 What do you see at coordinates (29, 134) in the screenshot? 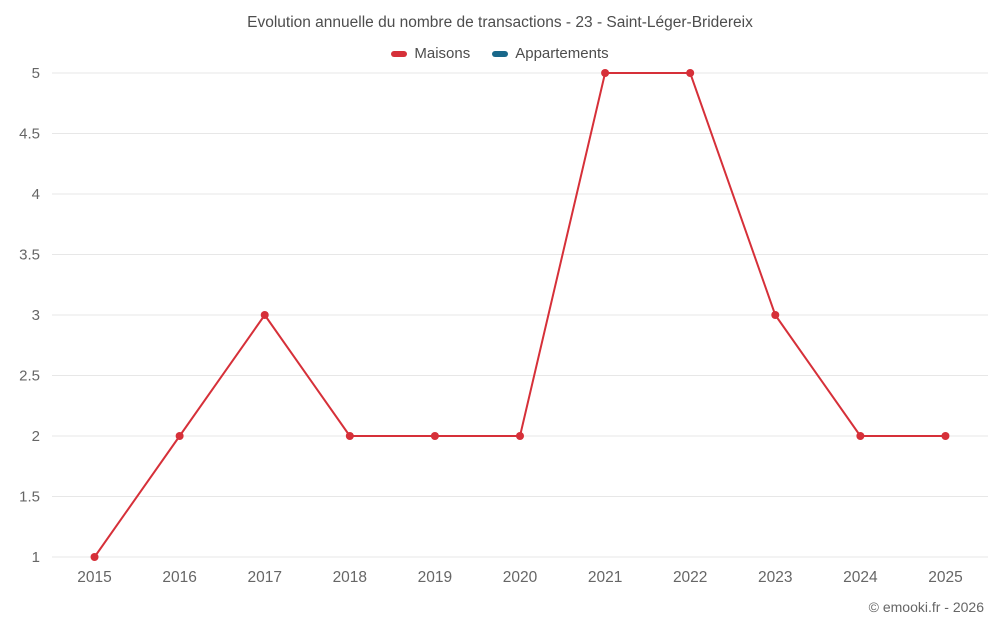
I see `y-axis-tick-label: 4.5` at bounding box center [29, 134].